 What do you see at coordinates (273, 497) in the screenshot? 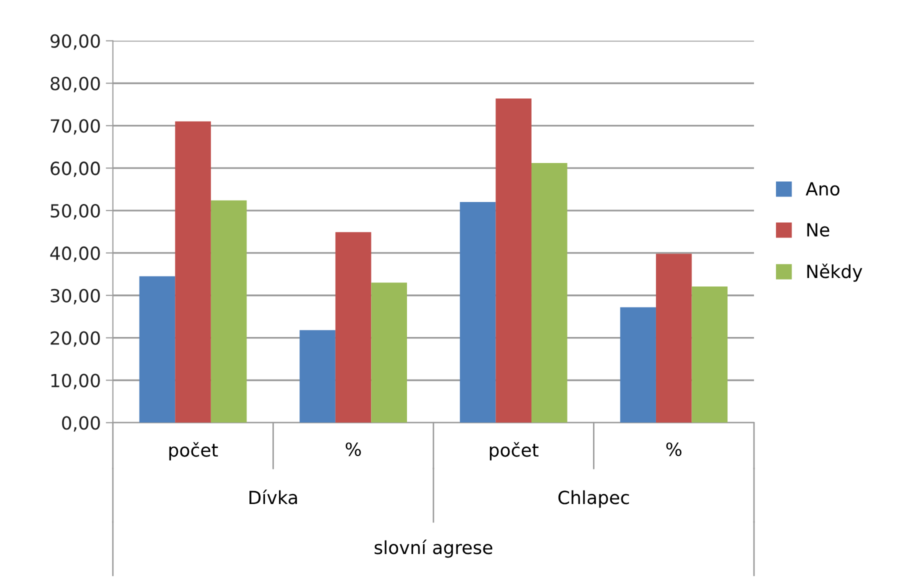
I see `text: Dívka` at bounding box center [273, 497].